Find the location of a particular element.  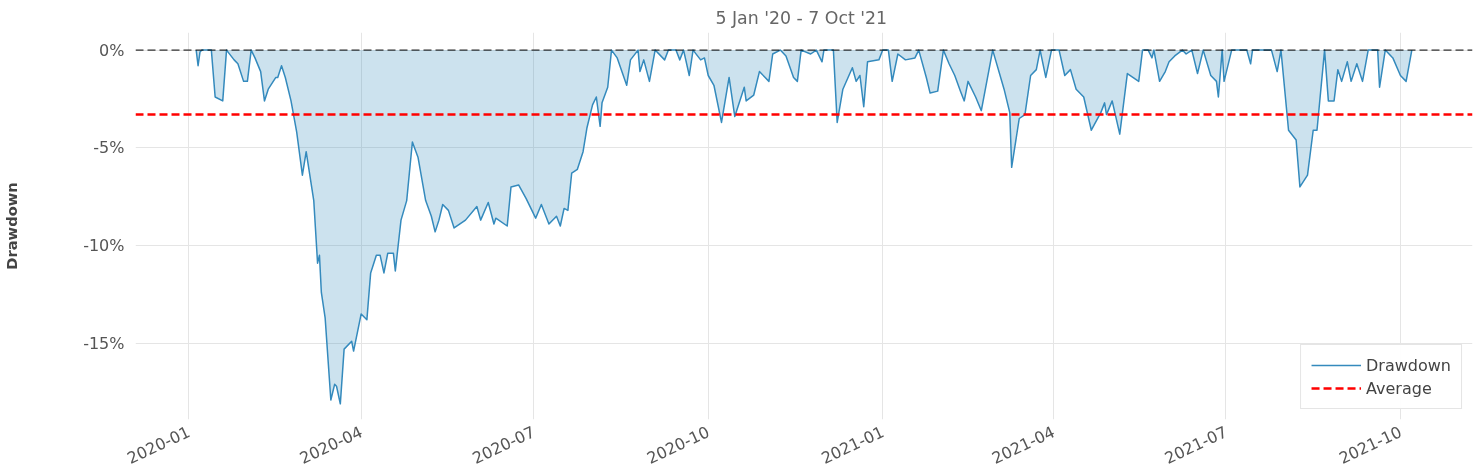

y-tick-label: 0% is located at coordinates (112, 50).